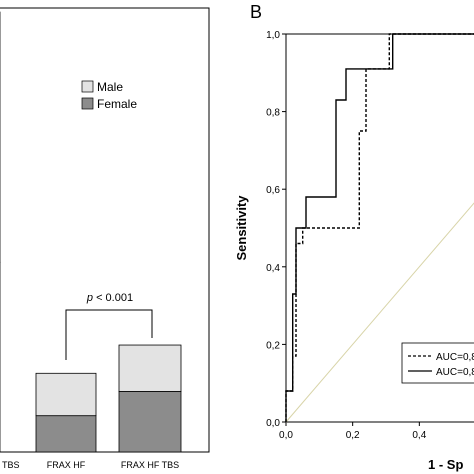 The height and width of the screenshot is (474, 474). What do you see at coordinates (66, 465) in the screenshot?
I see `x-tick-label-1: FRAX HF` at bounding box center [66, 465].